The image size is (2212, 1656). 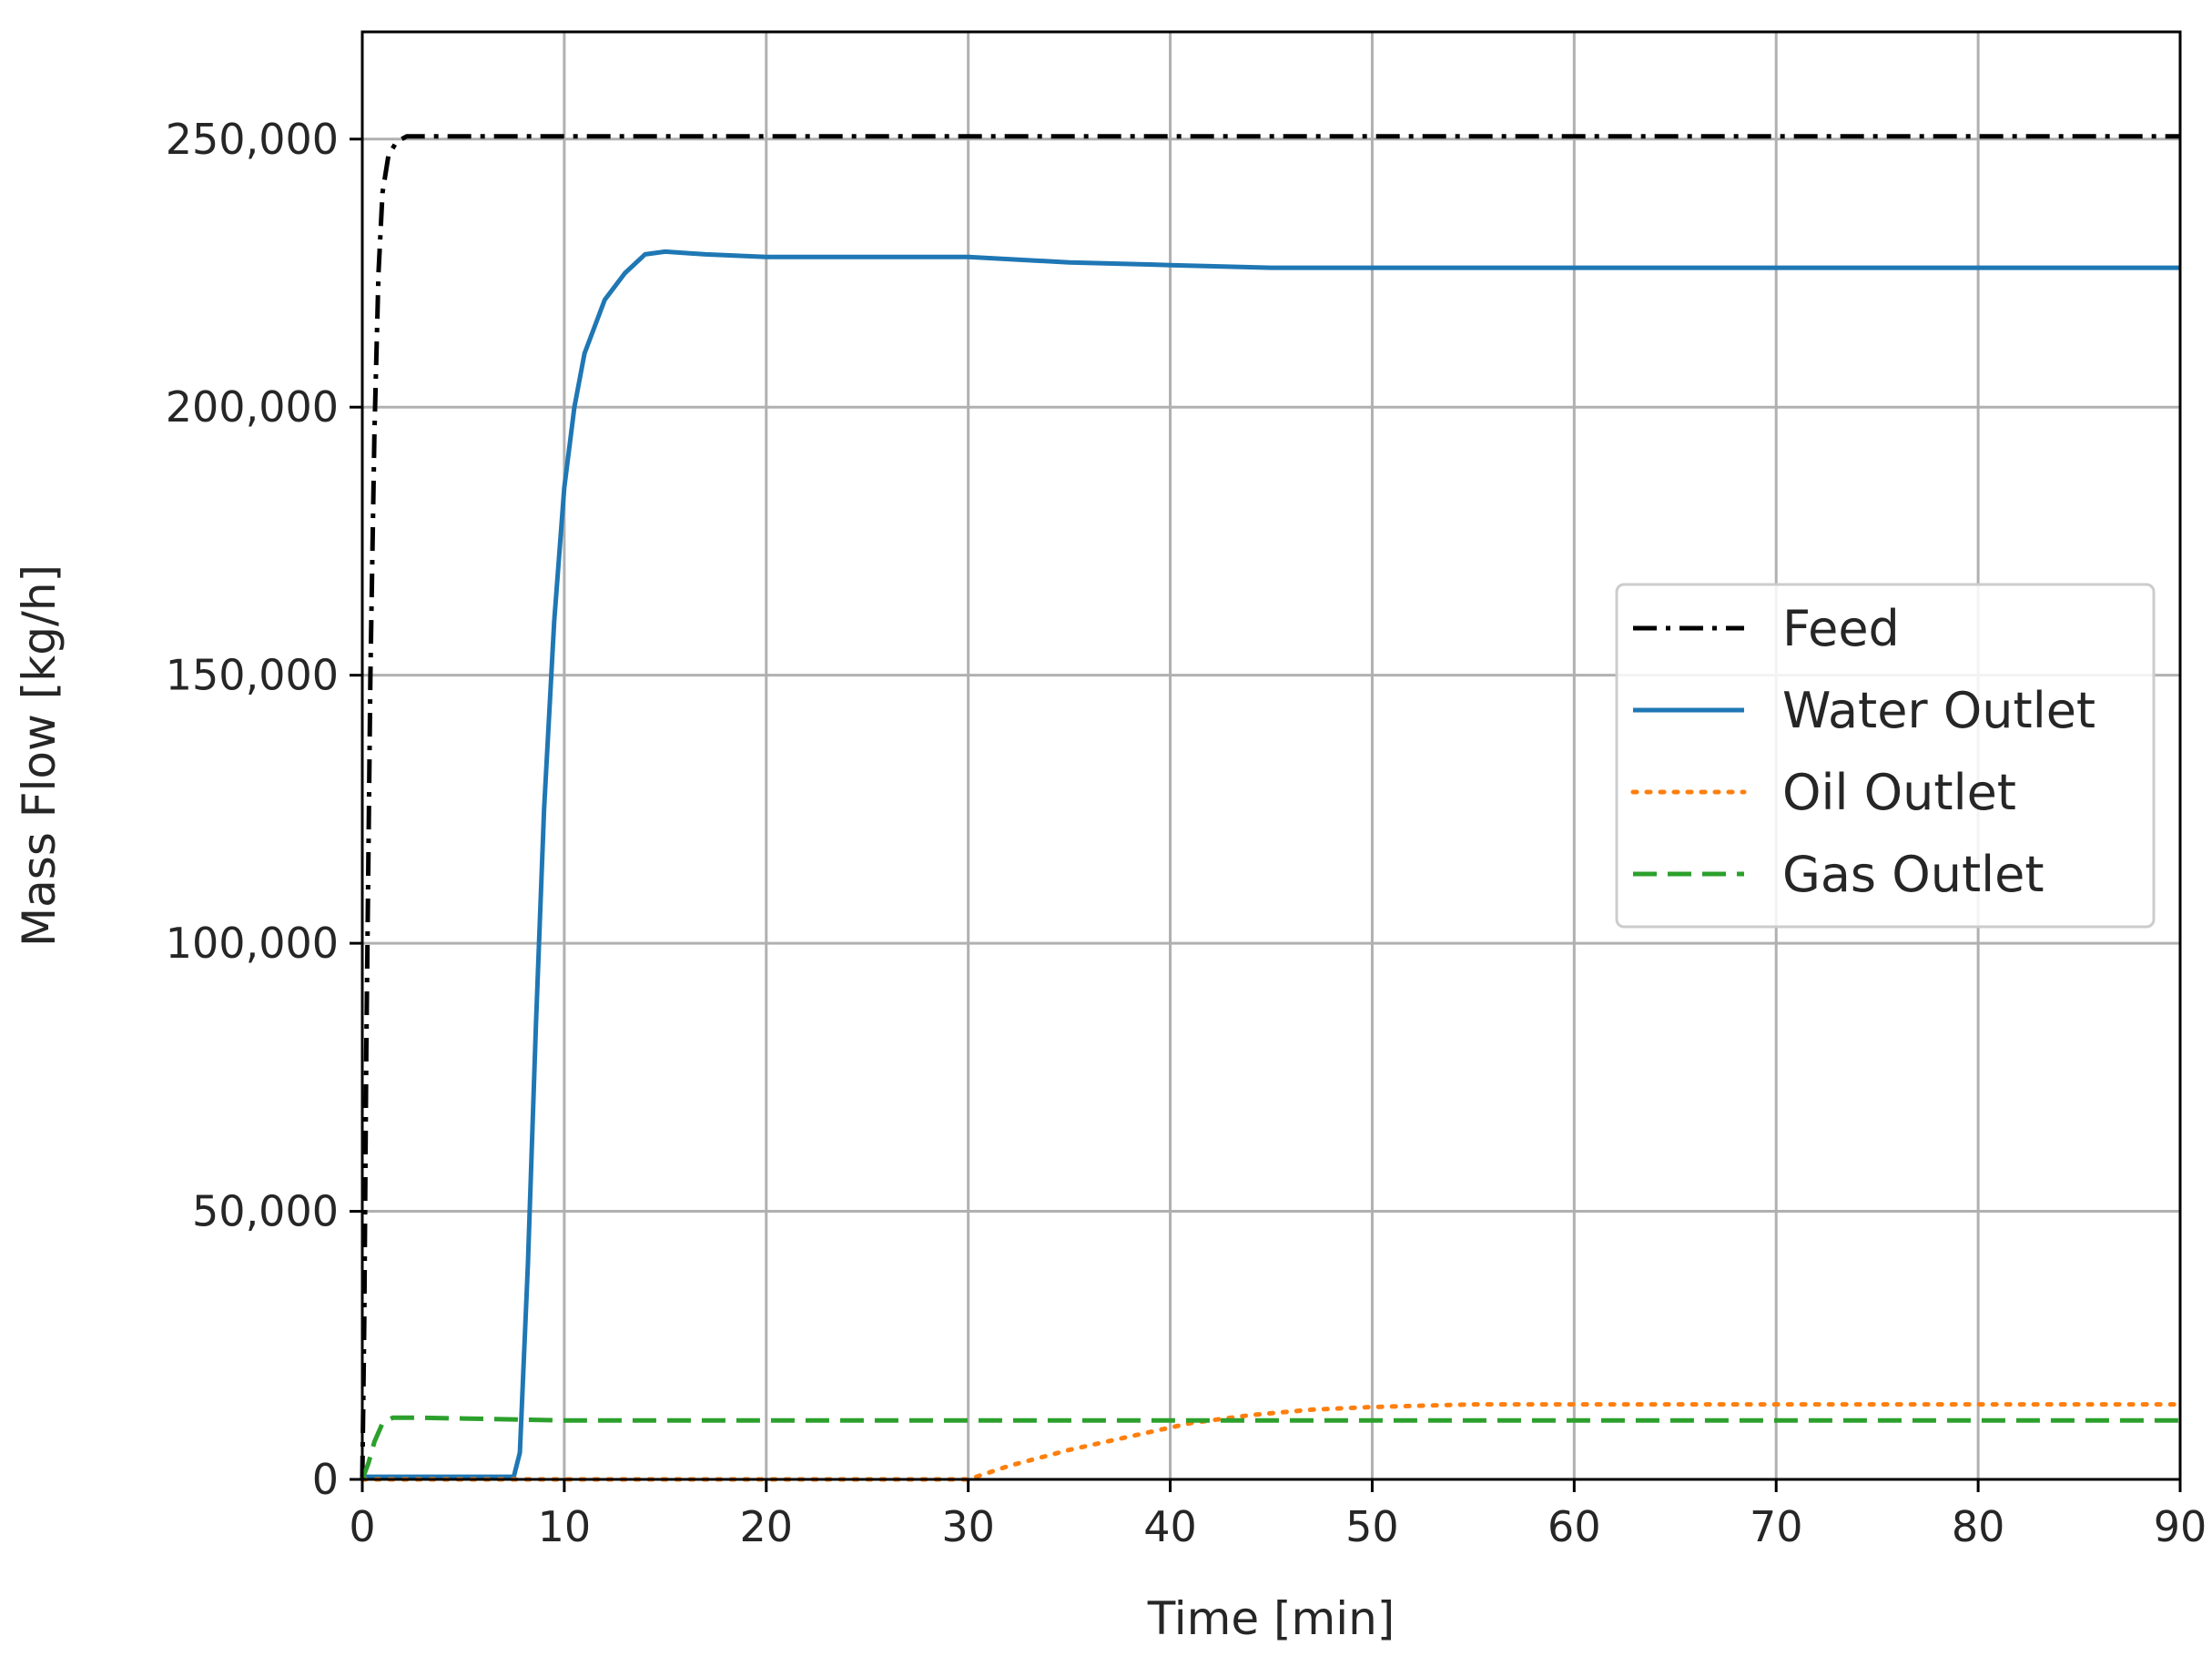 What do you see at coordinates (1978, 1527) in the screenshot?
I see `x-tick-label: 80` at bounding box center [1978, 1527].